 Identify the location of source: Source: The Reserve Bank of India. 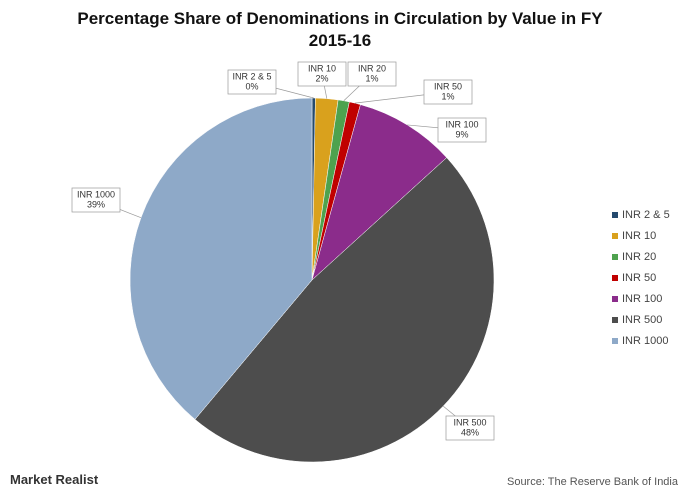
(592, 482).